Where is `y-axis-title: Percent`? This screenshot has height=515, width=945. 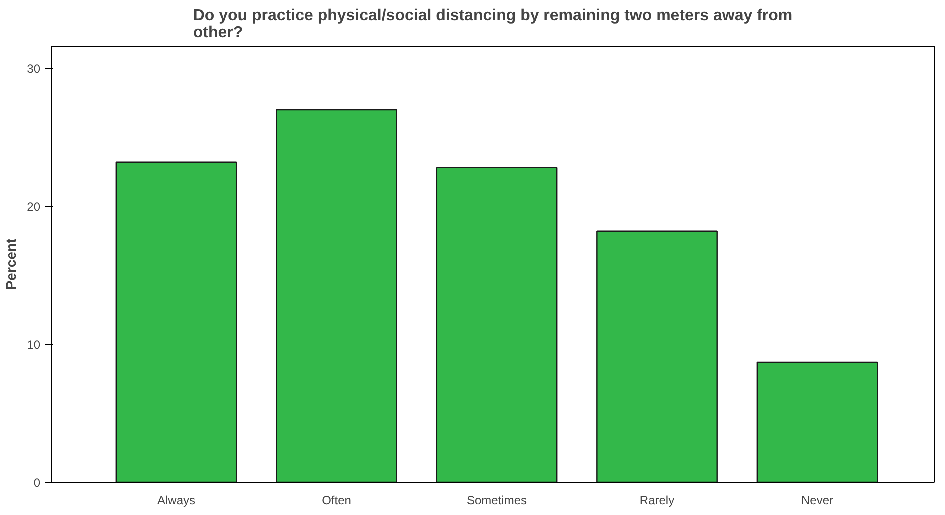 y-axis-title: Percent is located at coordinates (11, 264).